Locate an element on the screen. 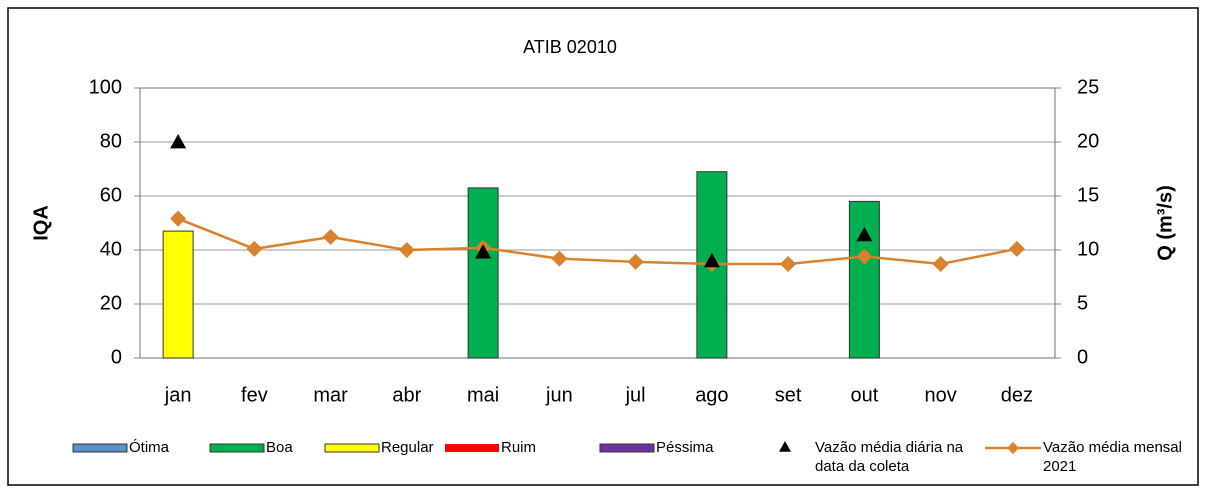 This screenshot has width=1208, height=495. y-tick-label: 100 is located at coordinates (105, 87).